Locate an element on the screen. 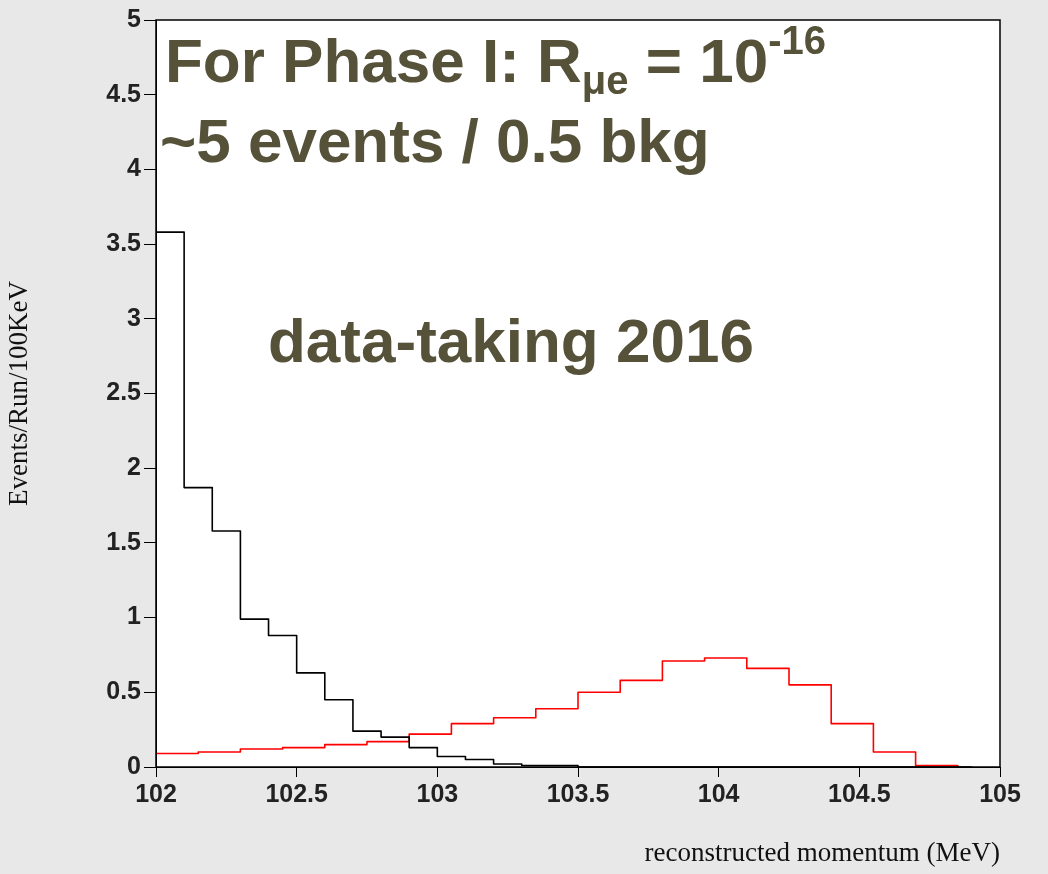 This screenshot has width=1048, height=874. y-tick-label: 0.5 is located at coordinates (124, 690).